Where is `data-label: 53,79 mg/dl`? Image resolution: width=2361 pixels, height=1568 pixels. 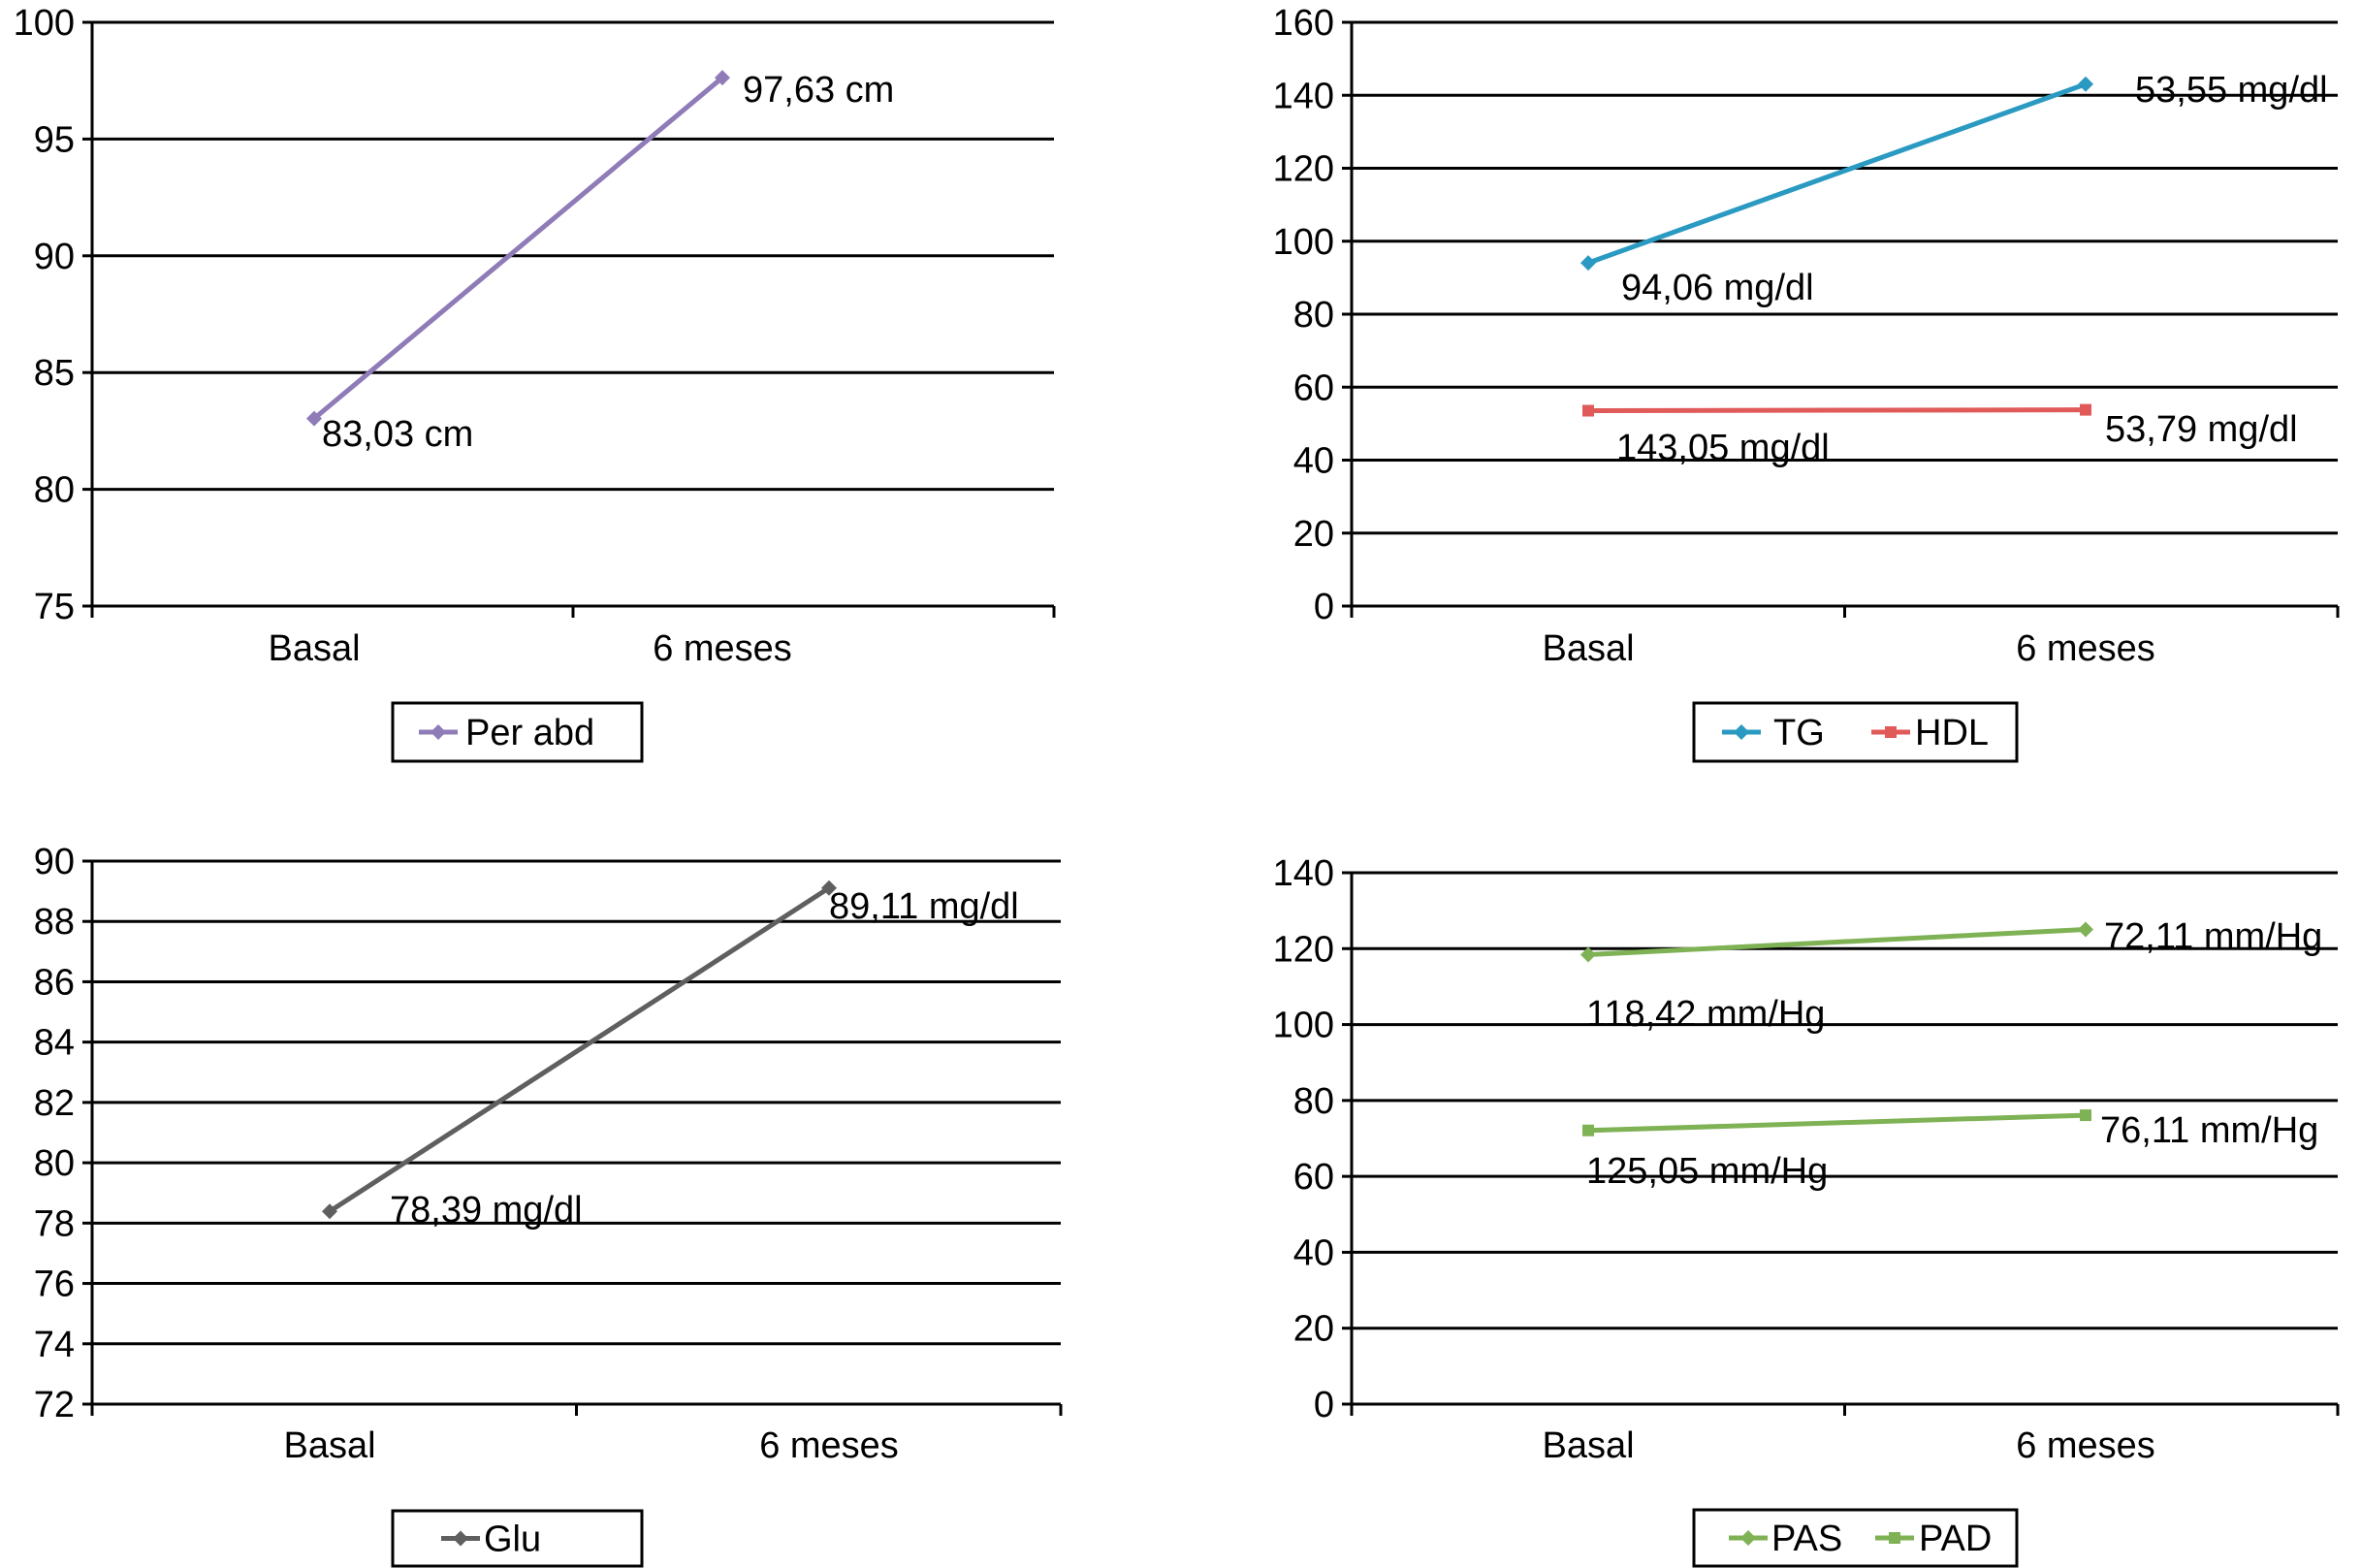 data-label: 53,79 mg/dl is located at coordinates (2202, 429).